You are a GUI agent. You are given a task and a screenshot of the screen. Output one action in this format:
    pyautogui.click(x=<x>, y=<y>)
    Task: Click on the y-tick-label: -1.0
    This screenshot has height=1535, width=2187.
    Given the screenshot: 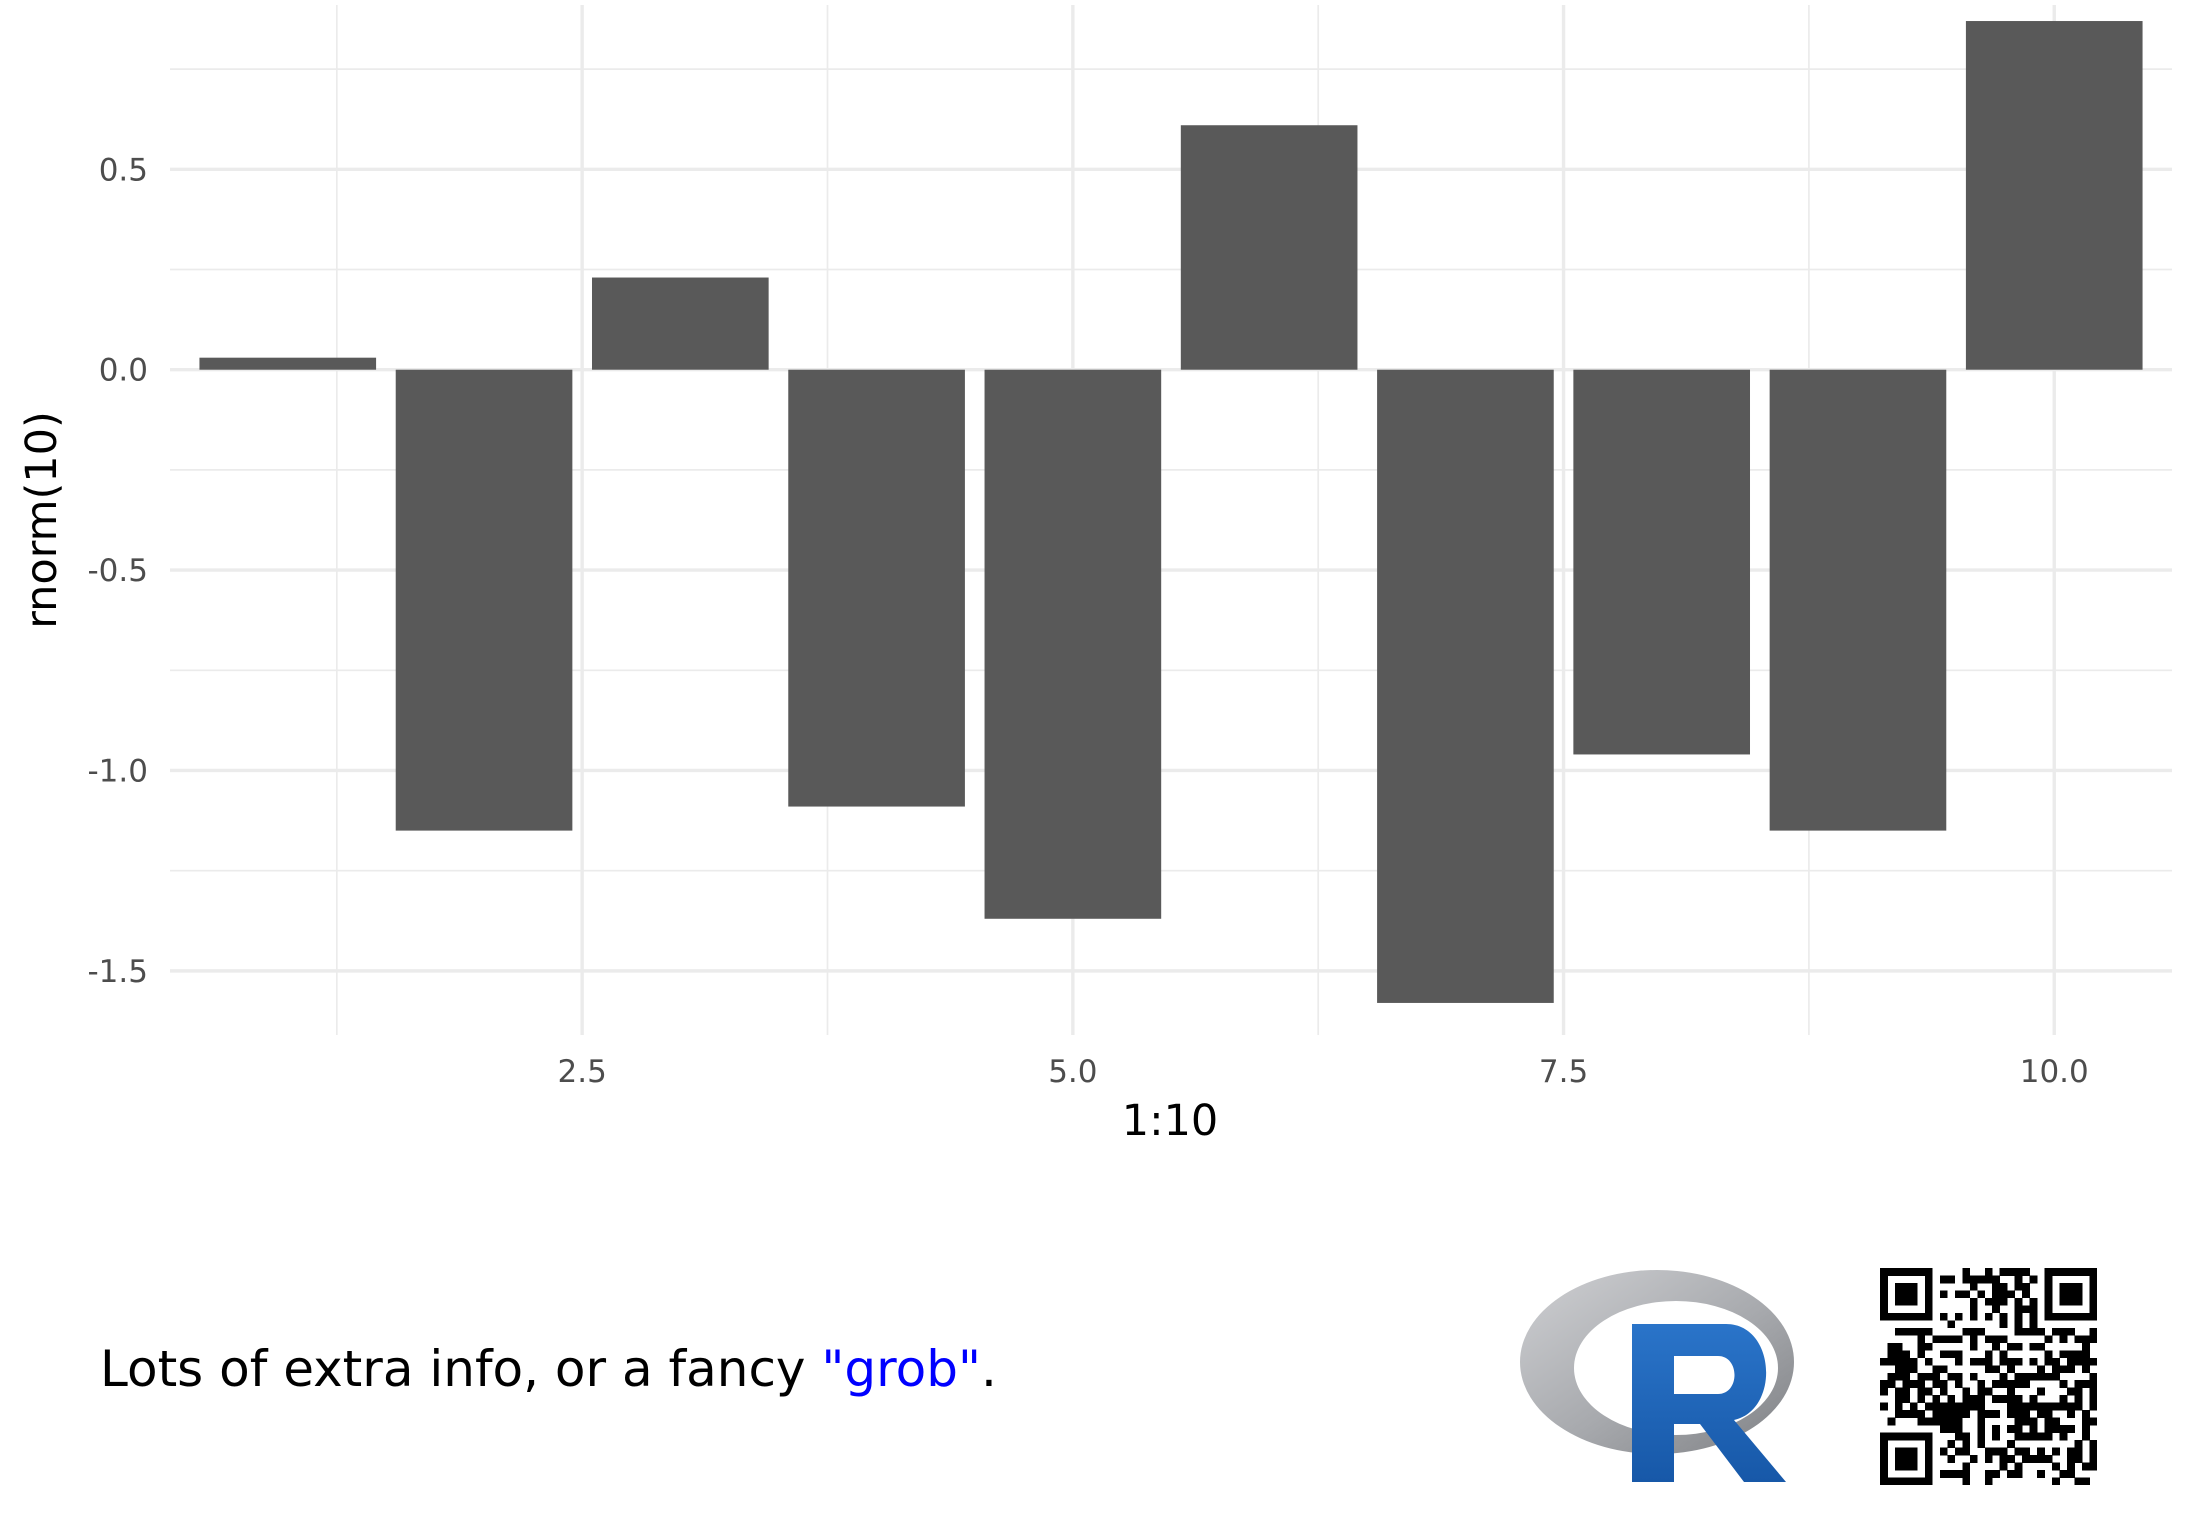 What is the action you would take?
    pyautogui.click(x=118, y=771)
    